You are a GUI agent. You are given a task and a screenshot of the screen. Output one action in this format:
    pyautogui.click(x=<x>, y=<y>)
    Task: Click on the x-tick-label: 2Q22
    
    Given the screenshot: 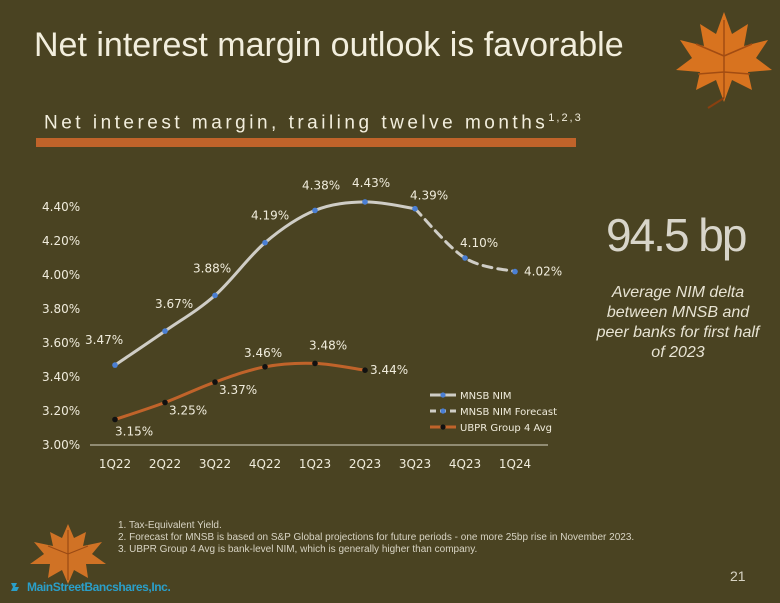 What is the action you would take?
    pyautogui.click(x=165, y=464)
    